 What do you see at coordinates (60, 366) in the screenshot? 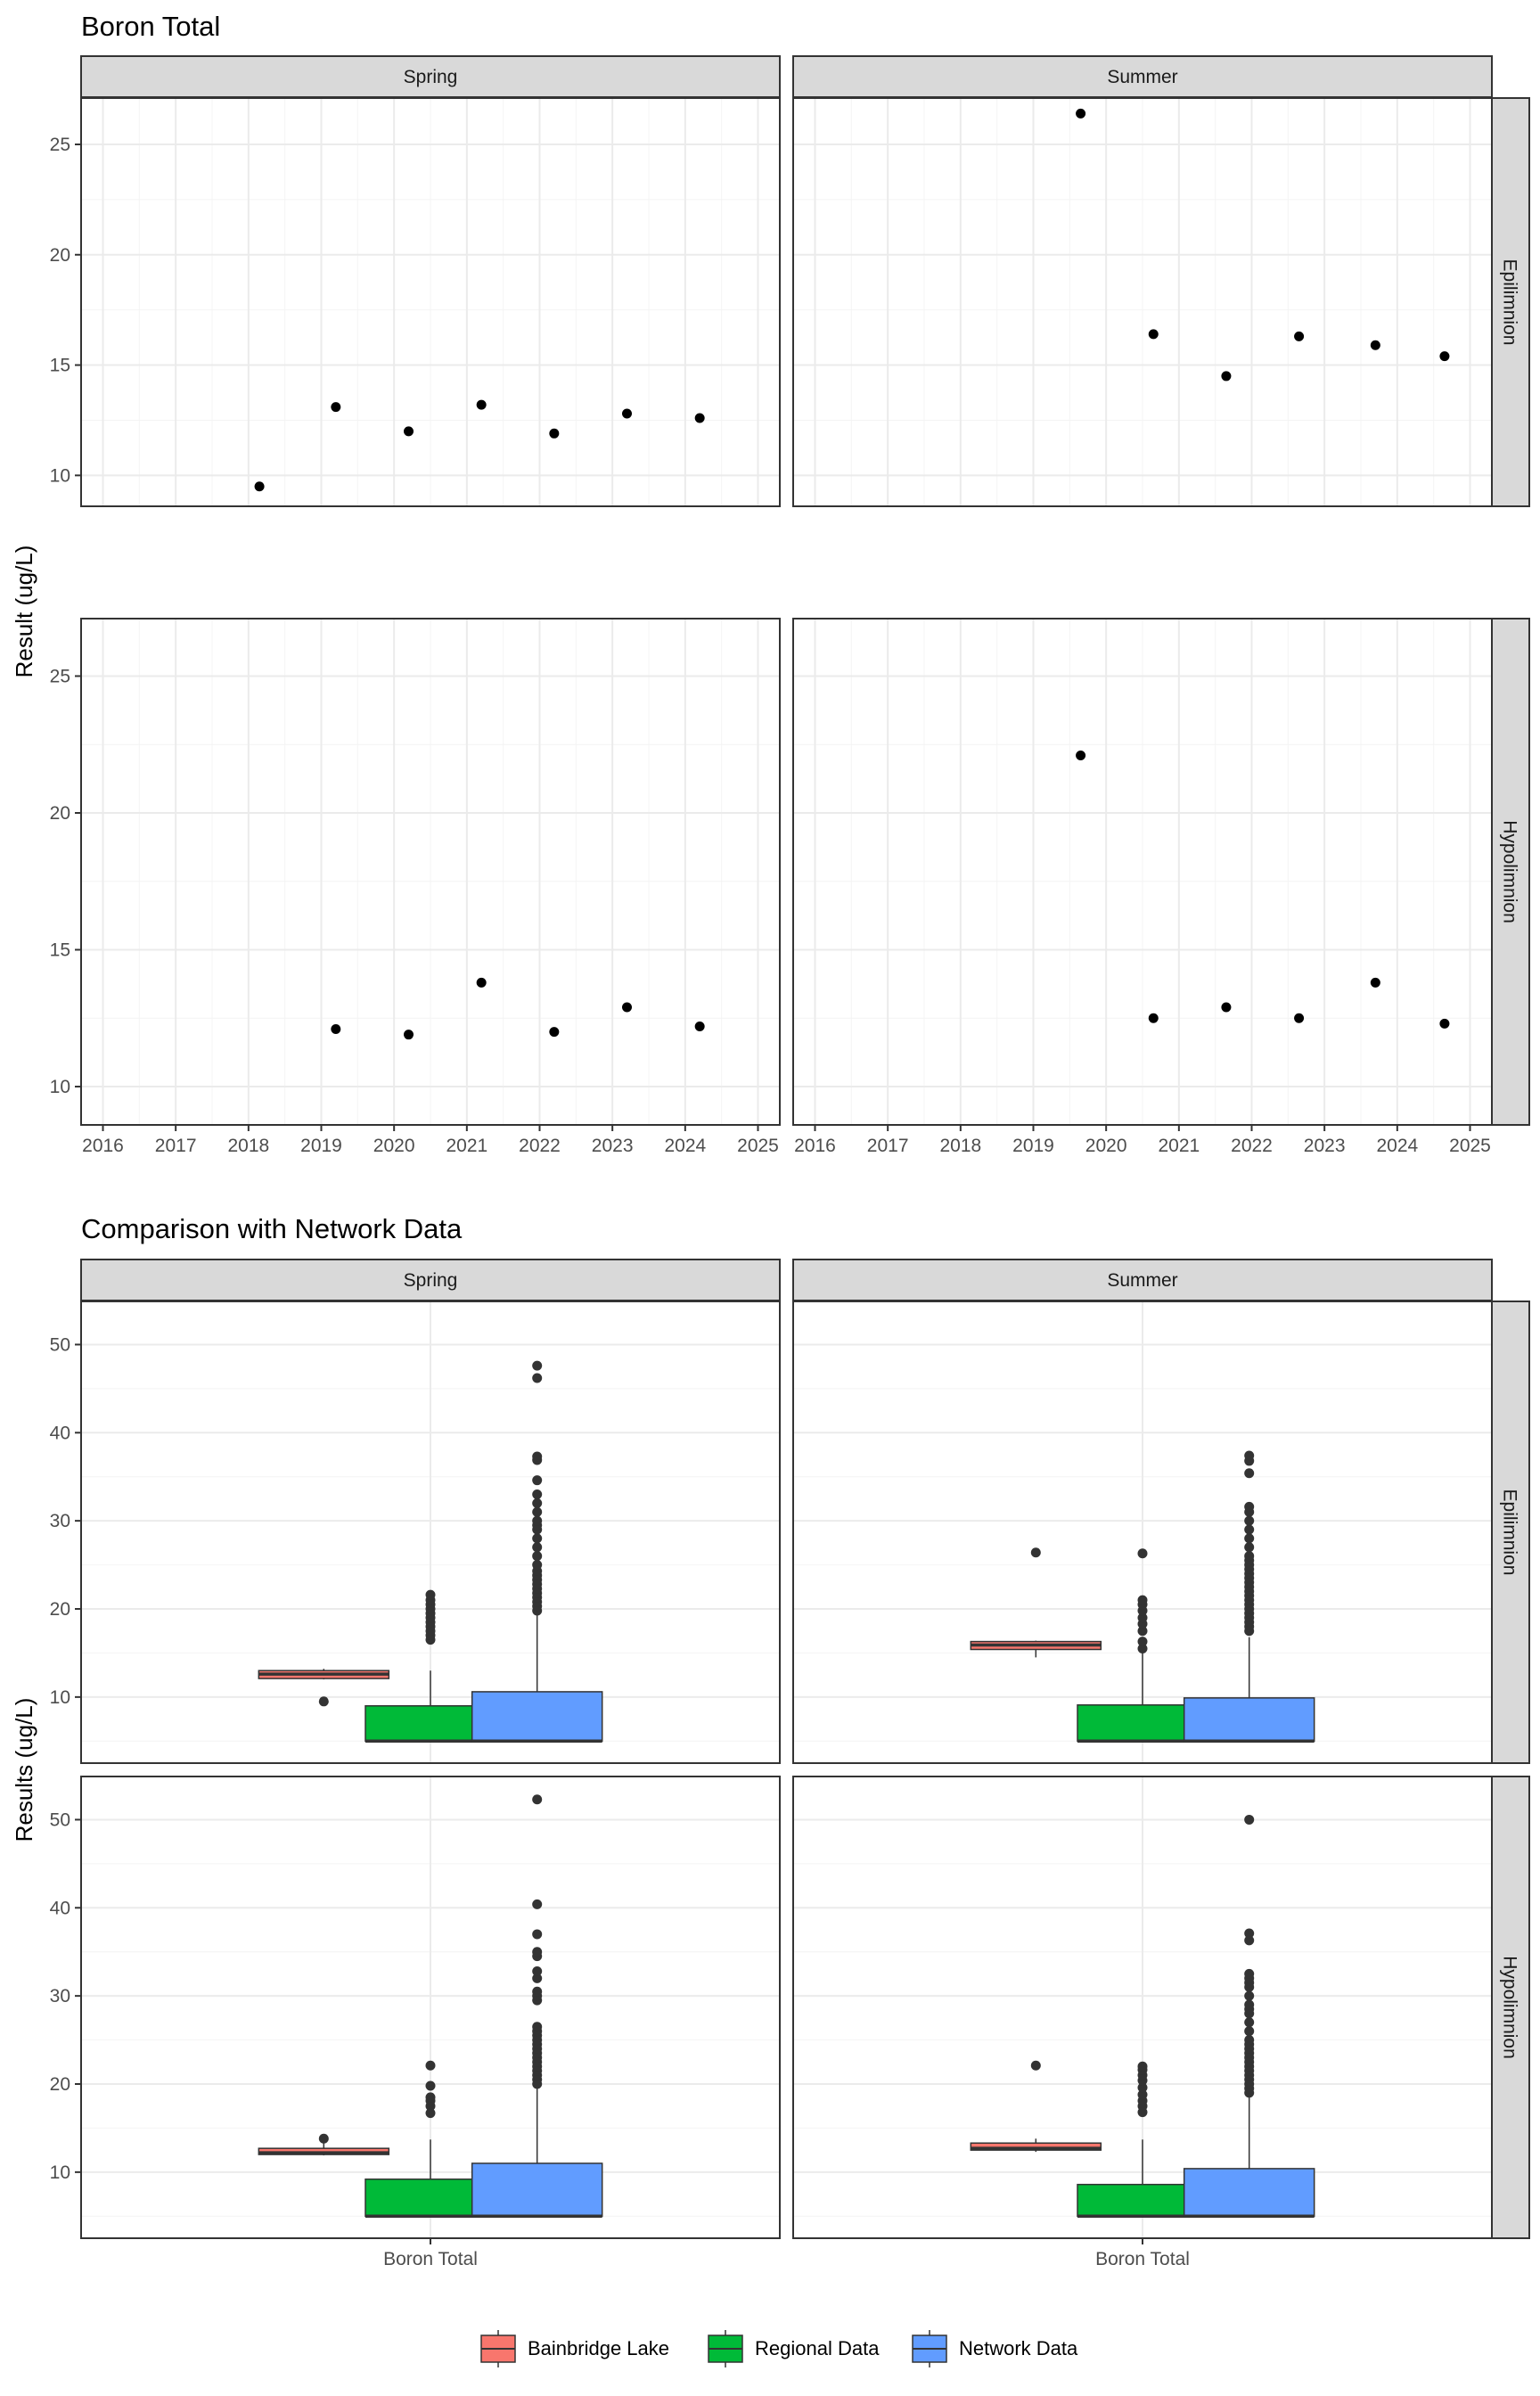
I see `y-tick-label: 15` at bounding box center [60, 366].